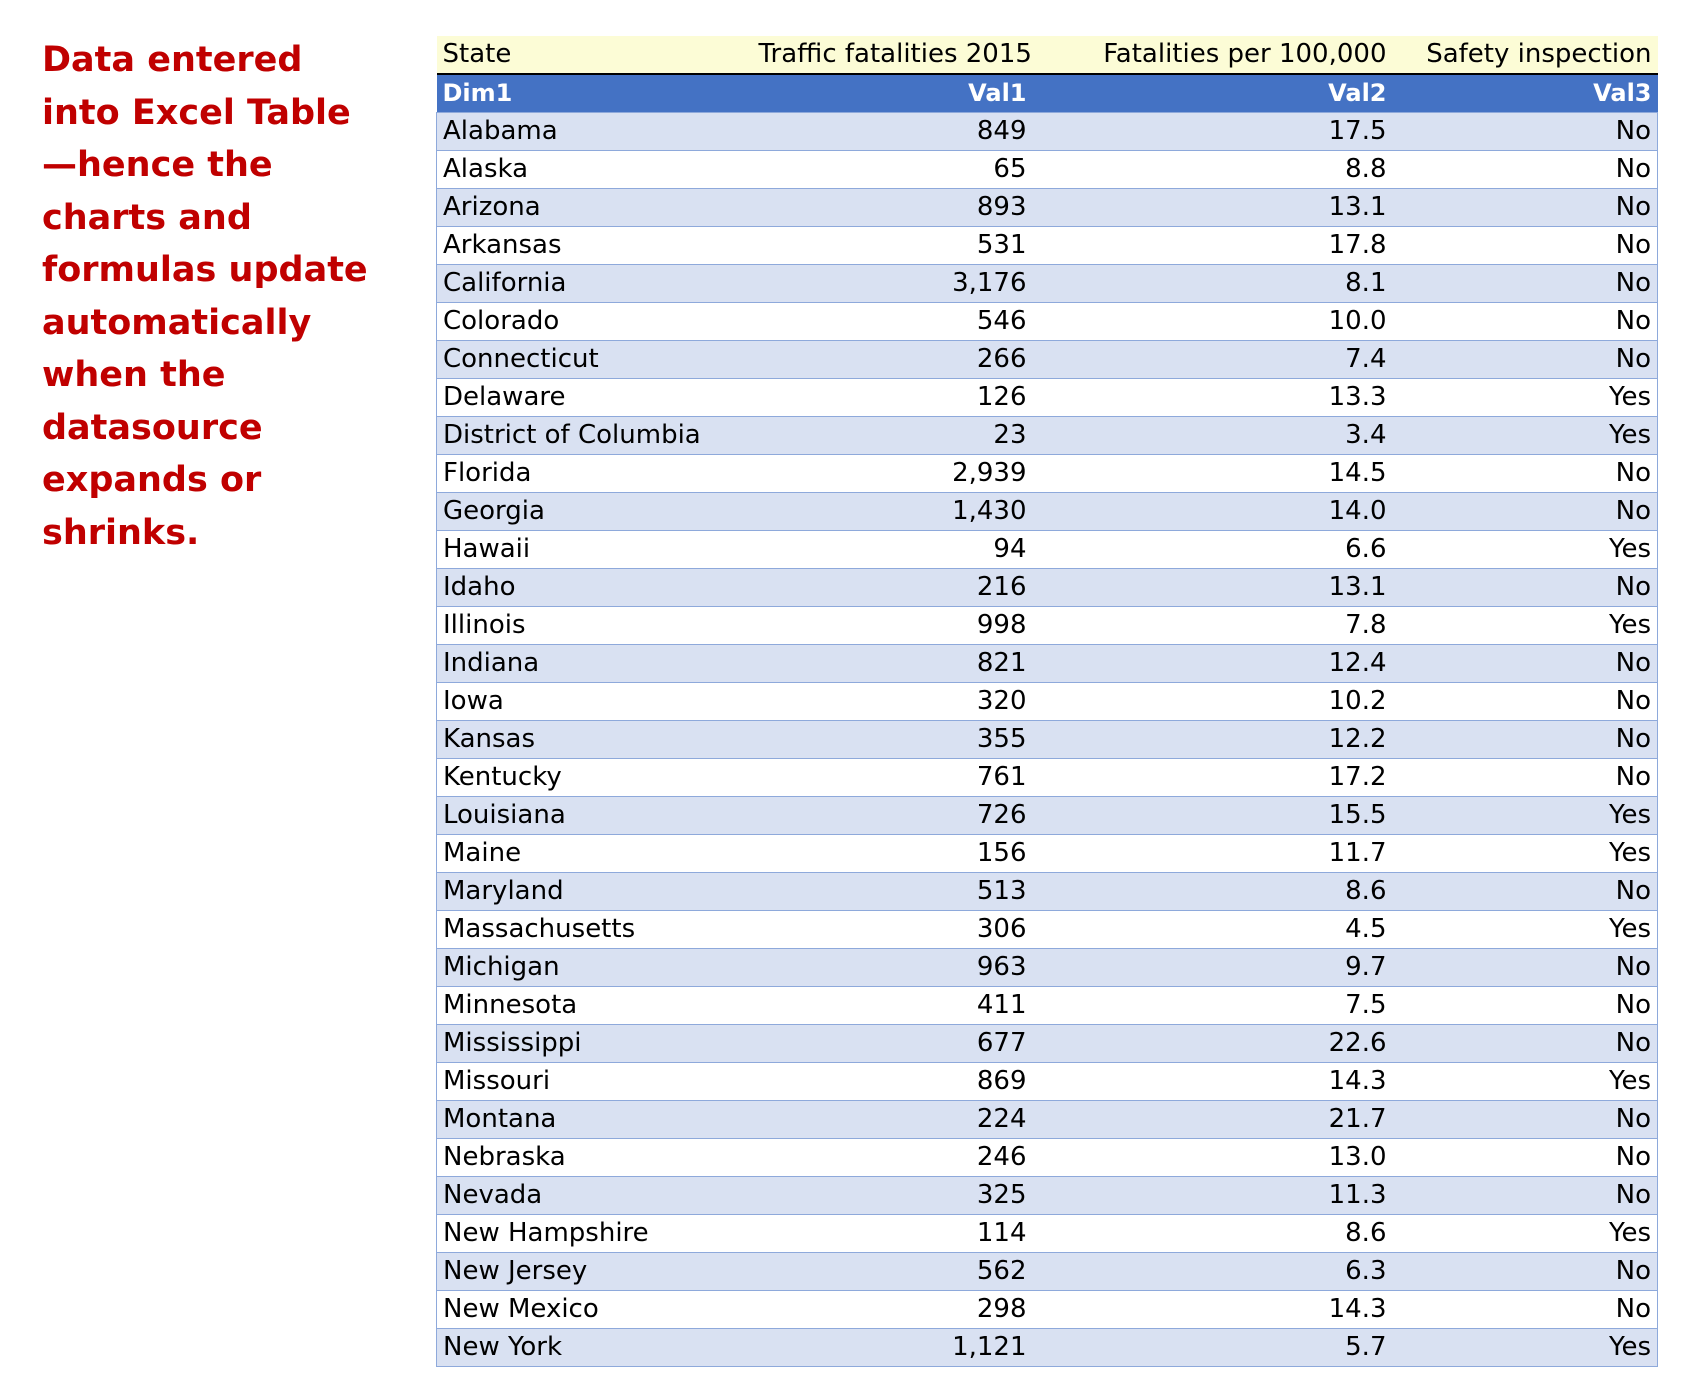 This screenshot has width=1689, height=1377. I want to click on header-cell-val3: Val3, so click(1525, 93).